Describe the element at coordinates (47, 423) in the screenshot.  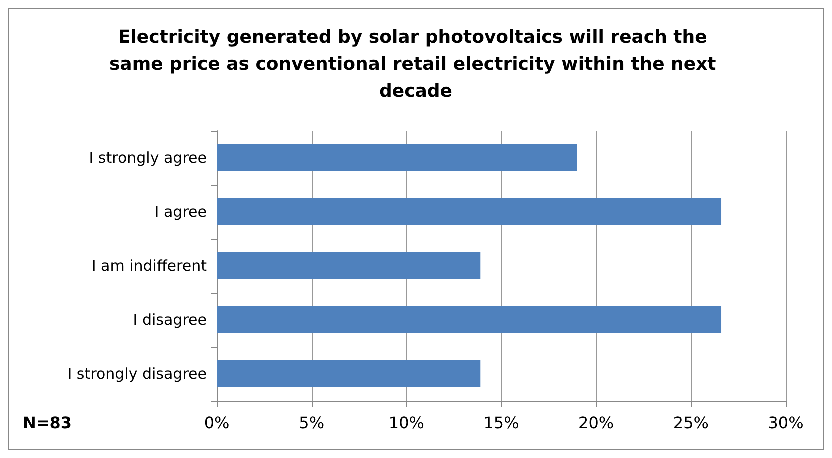
I see `text: N=83` at that location.